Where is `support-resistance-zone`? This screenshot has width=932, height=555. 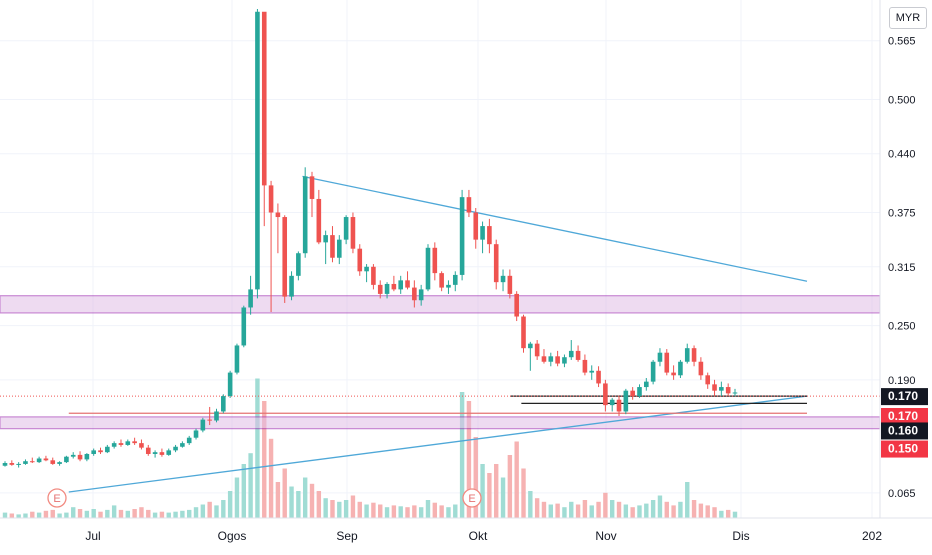 support-resistance-zone is located at coordinates (440, 304).